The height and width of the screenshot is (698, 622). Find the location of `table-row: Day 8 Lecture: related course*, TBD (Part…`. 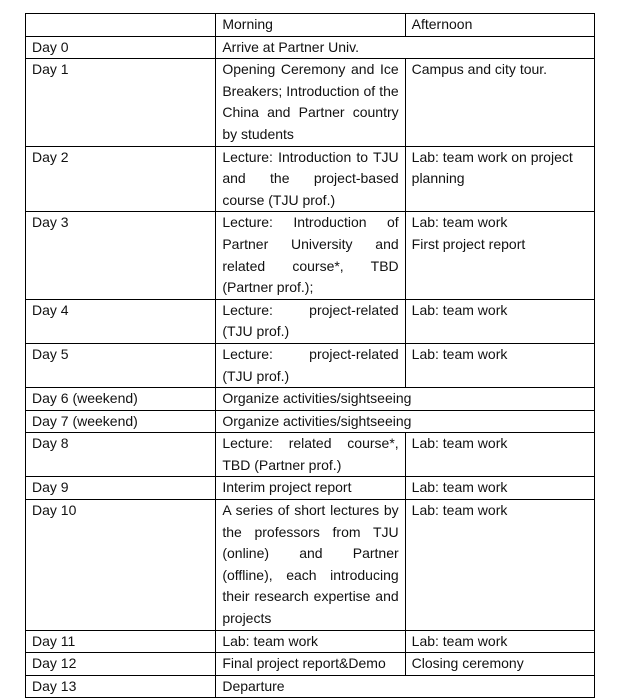

table-row: Day 8 Lecture: related course*, TBD (Part… is located at coordinates (310, 455).